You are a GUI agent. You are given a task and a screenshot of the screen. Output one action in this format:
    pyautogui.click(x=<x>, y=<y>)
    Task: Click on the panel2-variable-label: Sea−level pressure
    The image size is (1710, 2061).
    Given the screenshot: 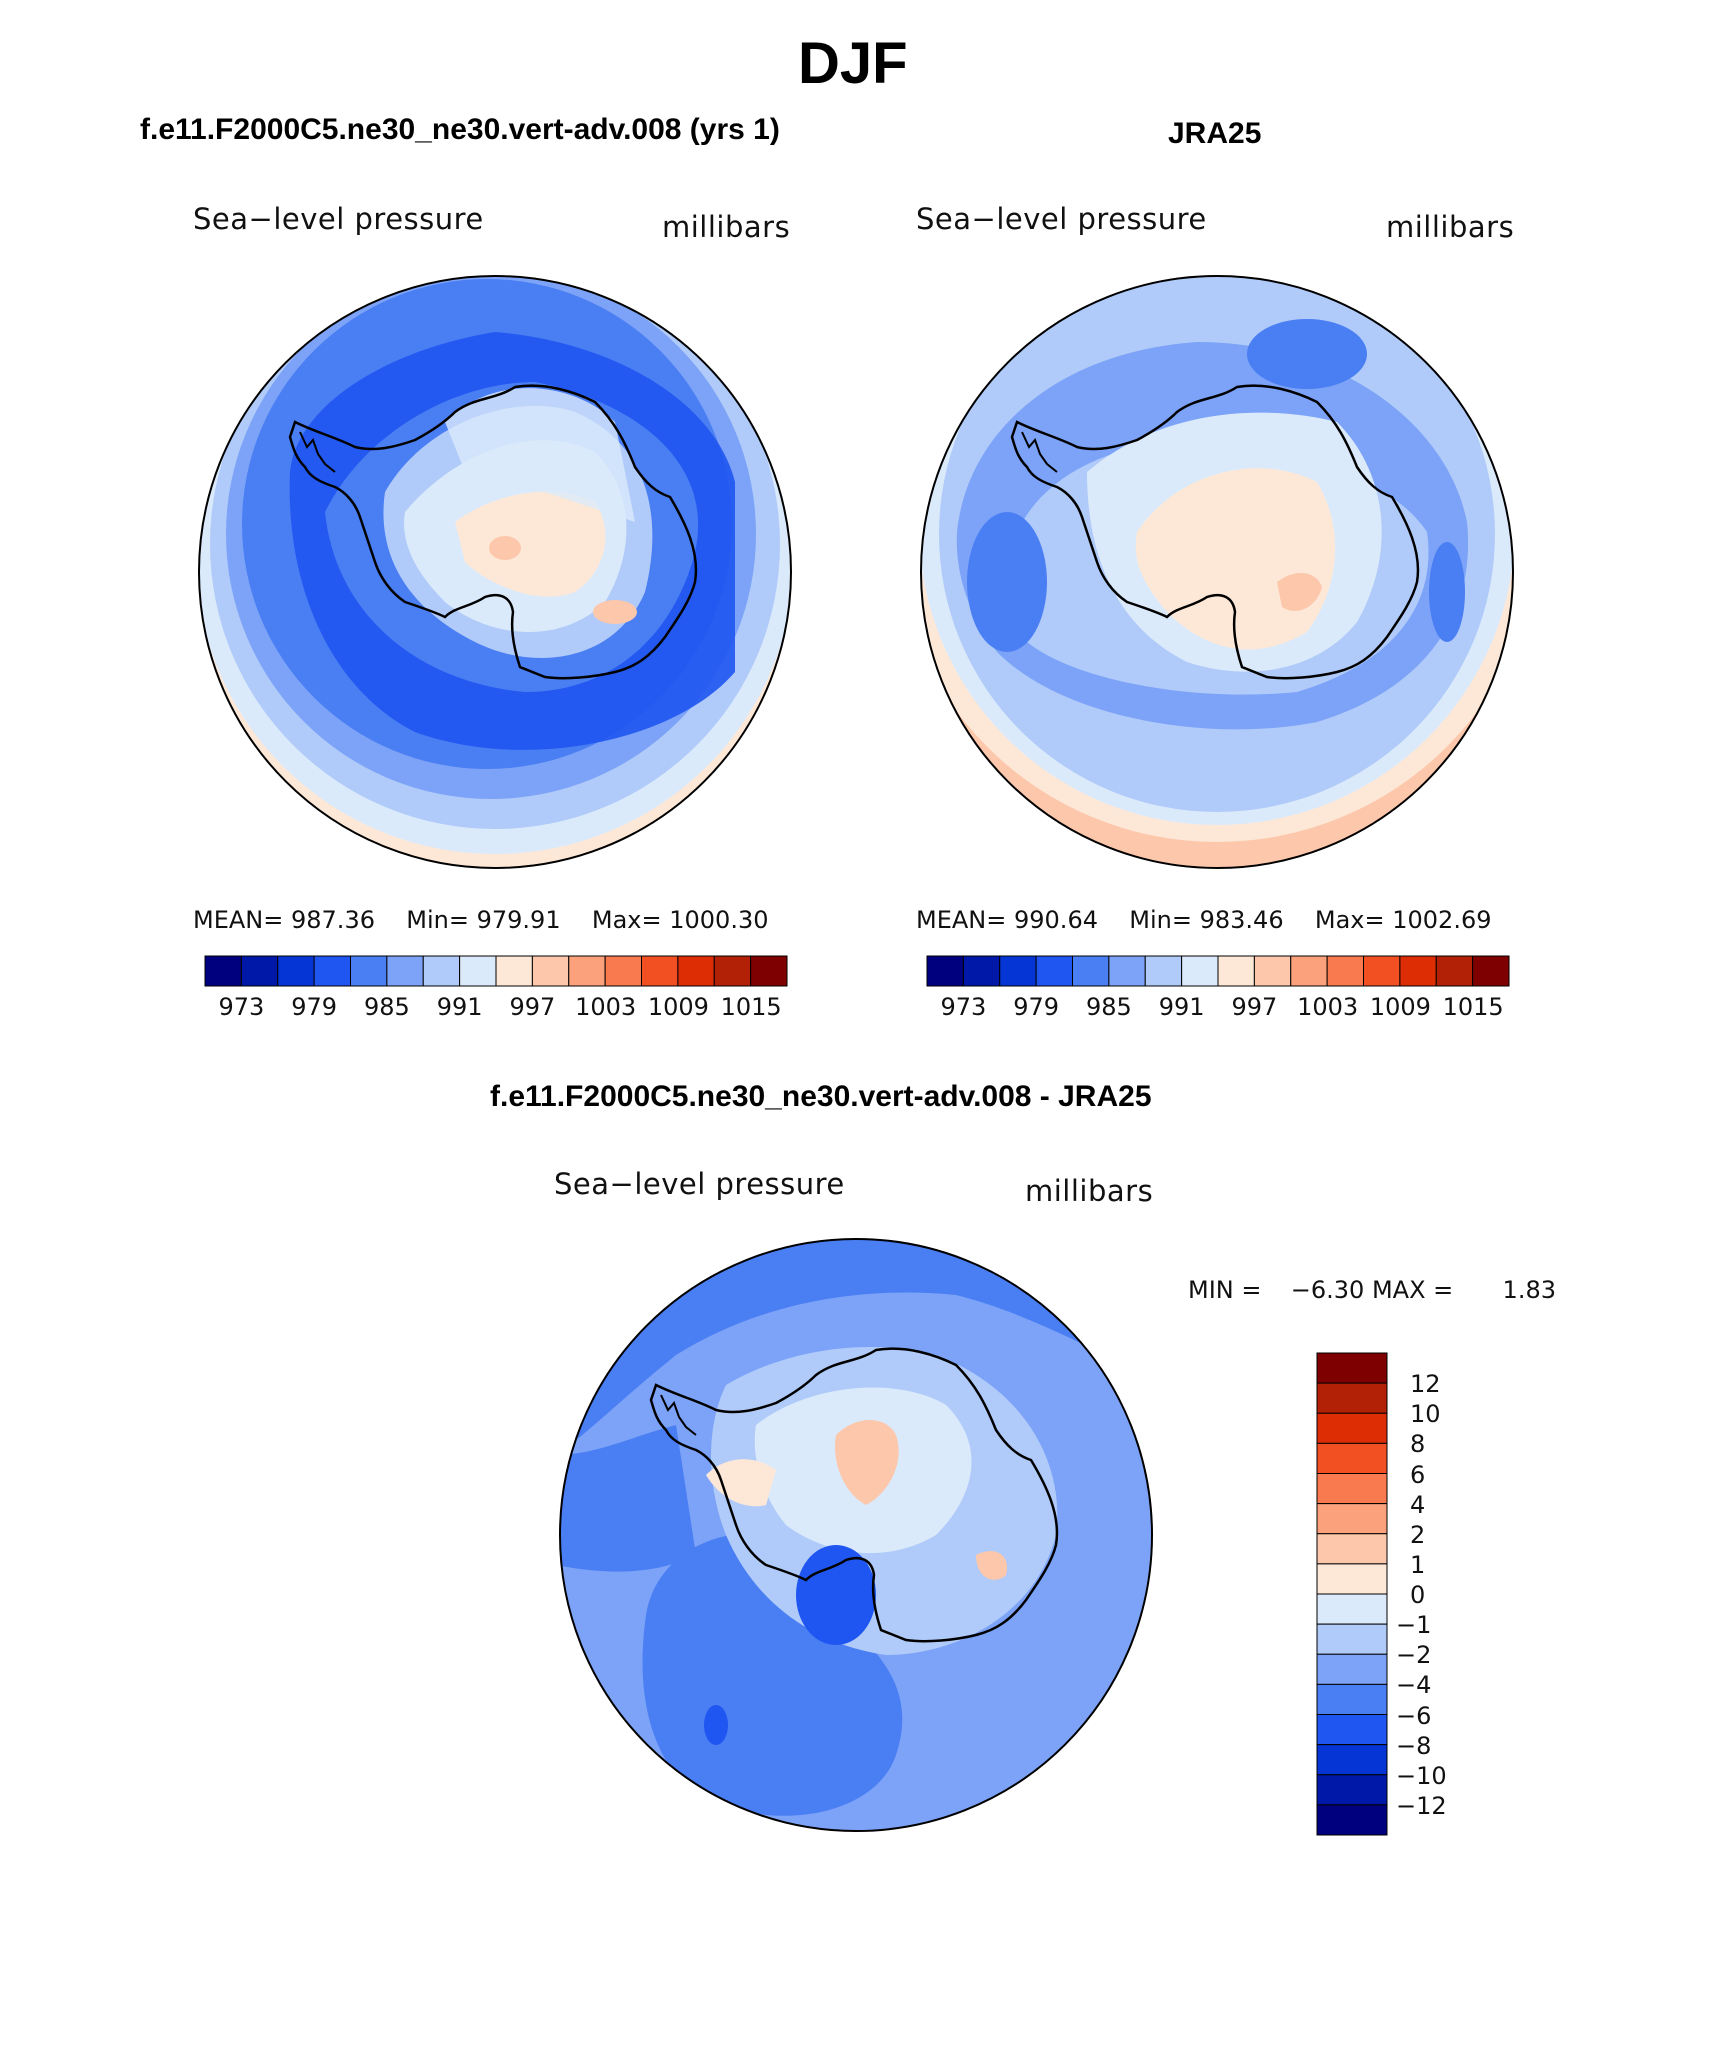 What is the action you would take?
    pyautogui.click(x=1061, y=219)
    